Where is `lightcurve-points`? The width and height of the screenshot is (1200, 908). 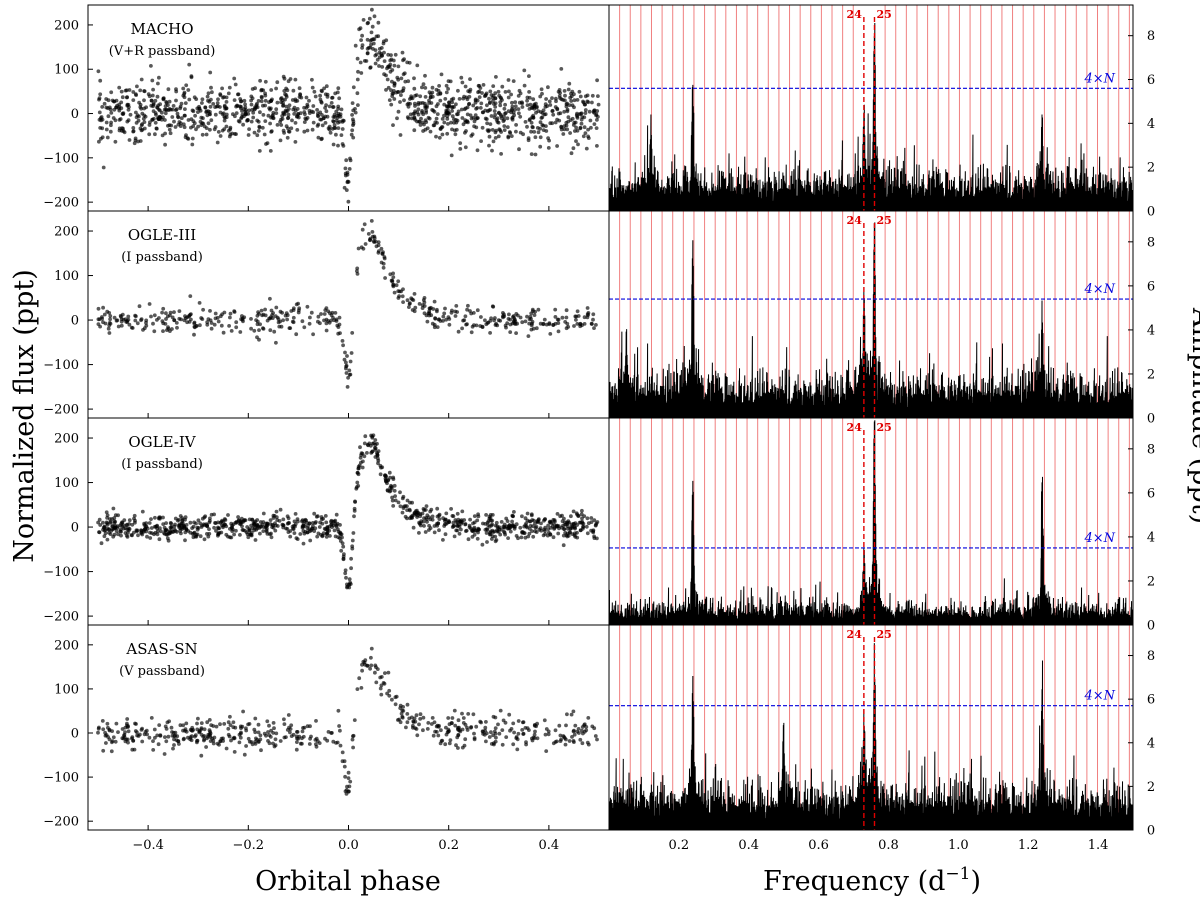 lightcurve-points is located at coordinates (347, 304).